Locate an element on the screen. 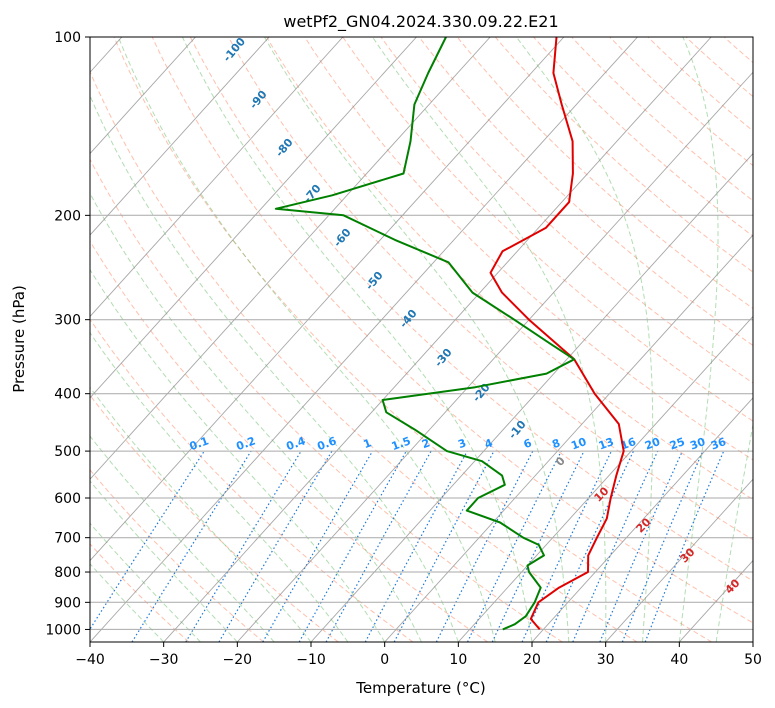 Image resolution: width=775 pixels, height=708 pixels. y-axis-label: Pressure (hPa) is located at coordinates (19, 339).